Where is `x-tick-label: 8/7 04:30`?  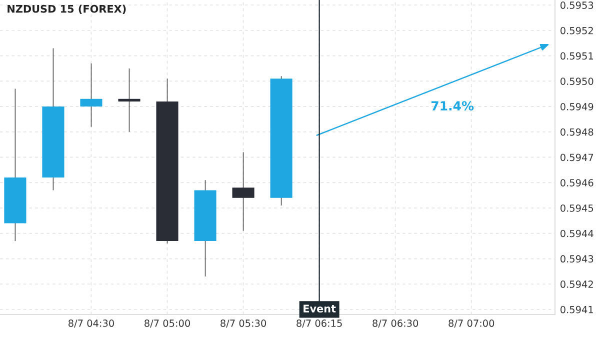 x-tick-label: 8/7 04:30 is located at coordinates (91, 324).